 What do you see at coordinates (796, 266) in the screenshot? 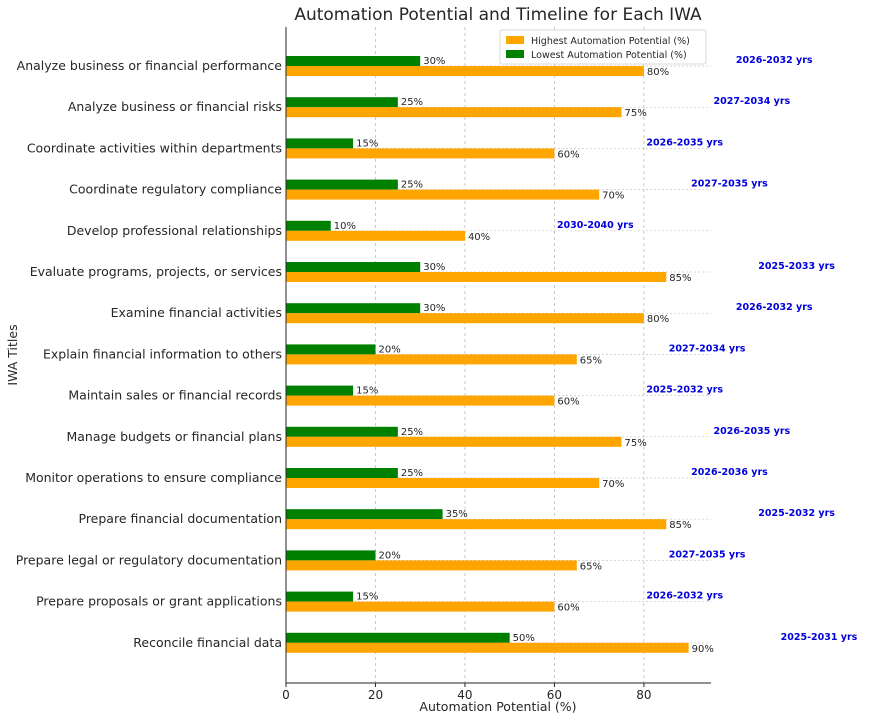
I see `timeline-annotation: 2025-2033 yrs` at bounding box center [796, 266].